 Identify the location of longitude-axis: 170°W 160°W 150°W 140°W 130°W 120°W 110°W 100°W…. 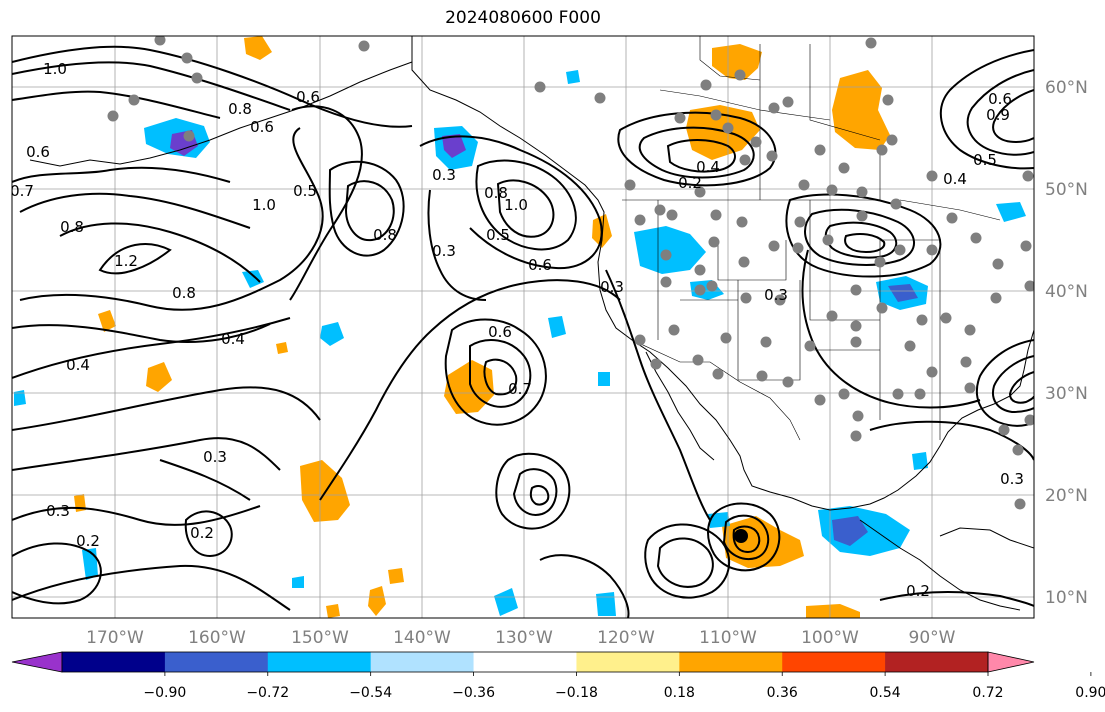
(521, 638).